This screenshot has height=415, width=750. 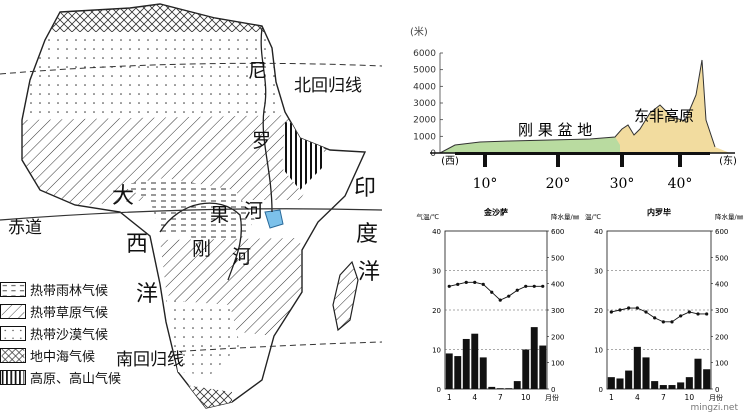 What do you see at coordinates (274, 219) in the screenshot?
I see `lake-victoria` at bounding box center [274, 219].